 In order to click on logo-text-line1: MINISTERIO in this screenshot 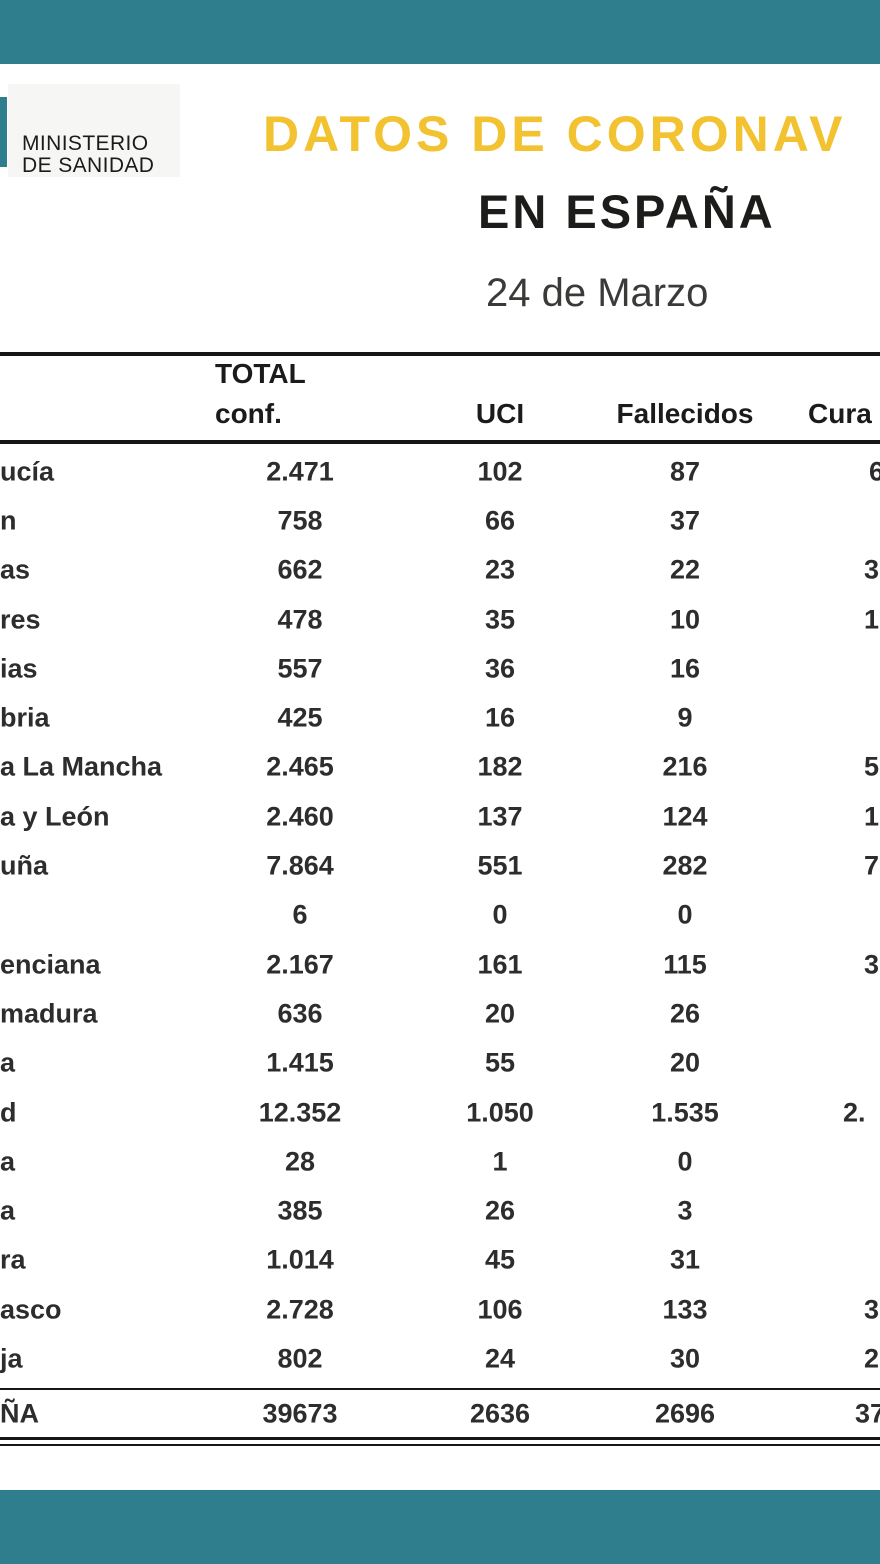, I will do `click(85, 143)`.